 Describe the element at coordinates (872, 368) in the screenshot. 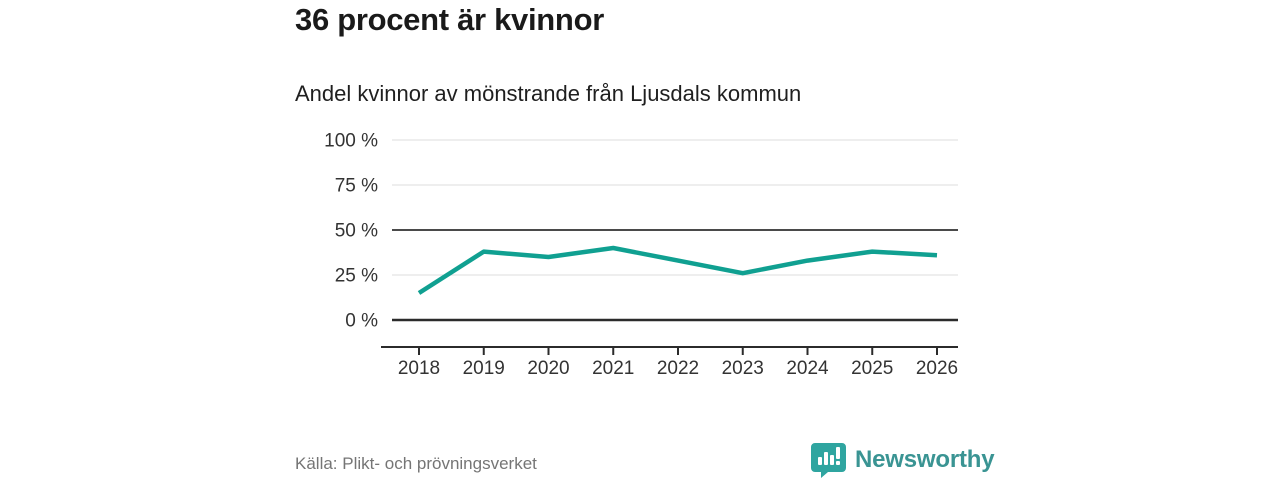

I see `x-axis-tick-label: 2025` at that location.